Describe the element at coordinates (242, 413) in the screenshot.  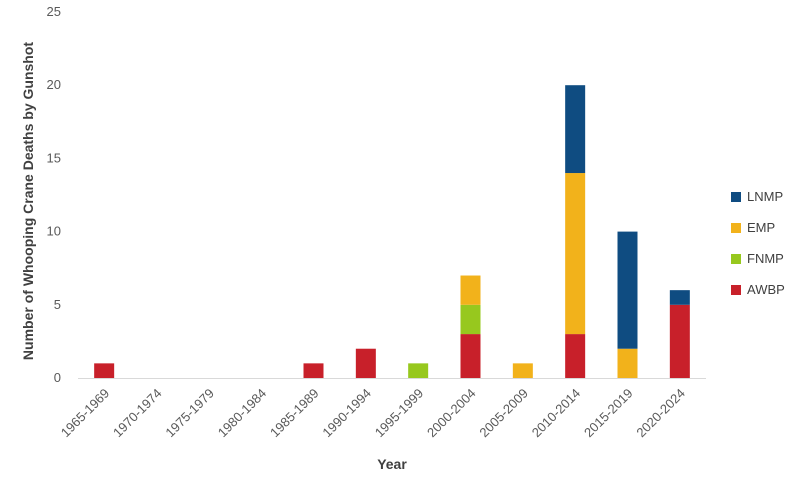
I see `x-tick-label: 1980-1984` at that location.